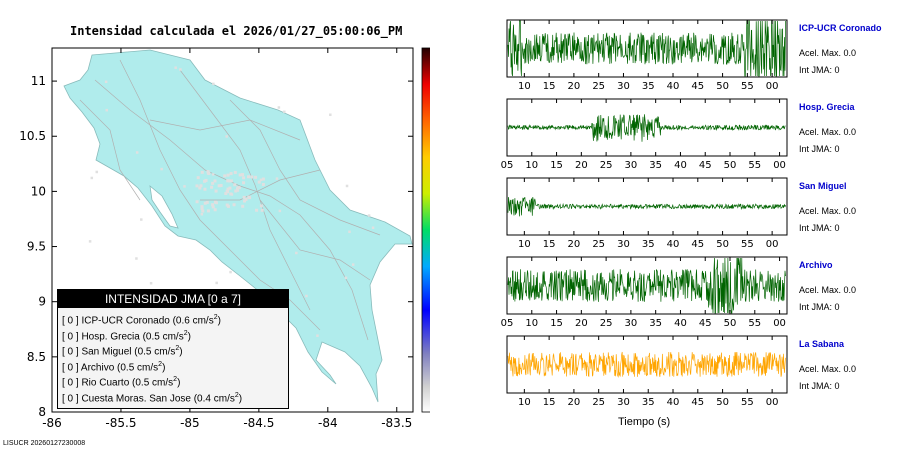 The height and width of the screenshot is (460, 910). Describe the element at coordinates (119, 367) in the screenshot. I see `legend-station: Archivo (0.5 cm/s` at that location.